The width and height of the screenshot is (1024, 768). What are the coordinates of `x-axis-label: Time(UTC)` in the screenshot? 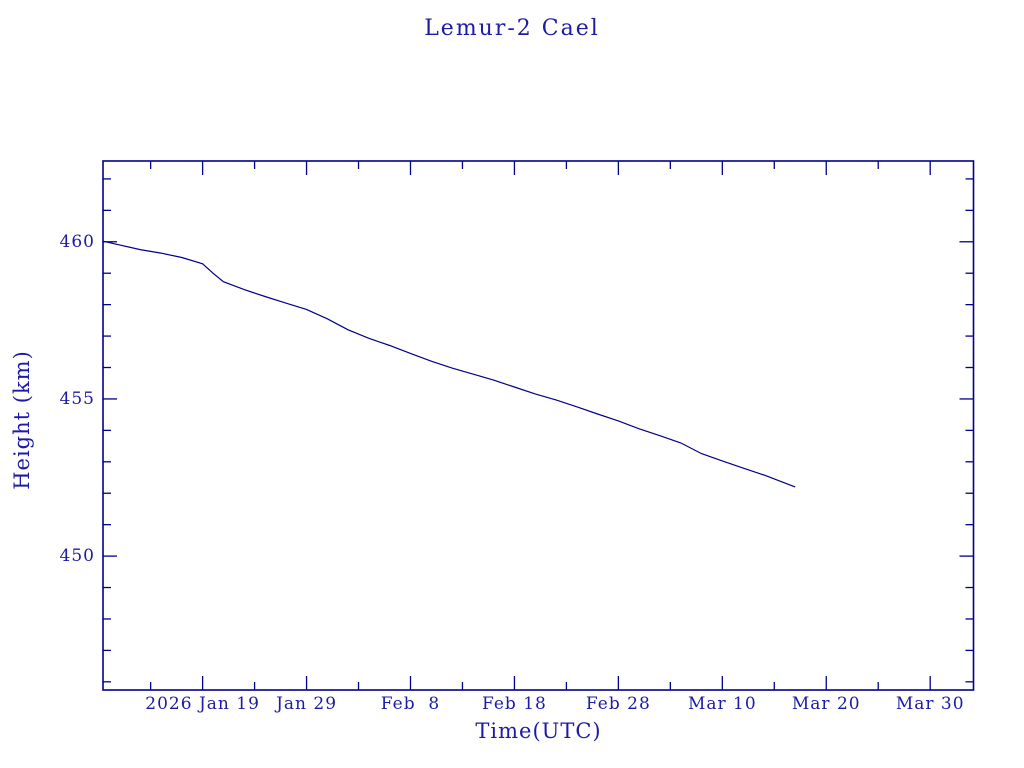 It's located at (538, 731).